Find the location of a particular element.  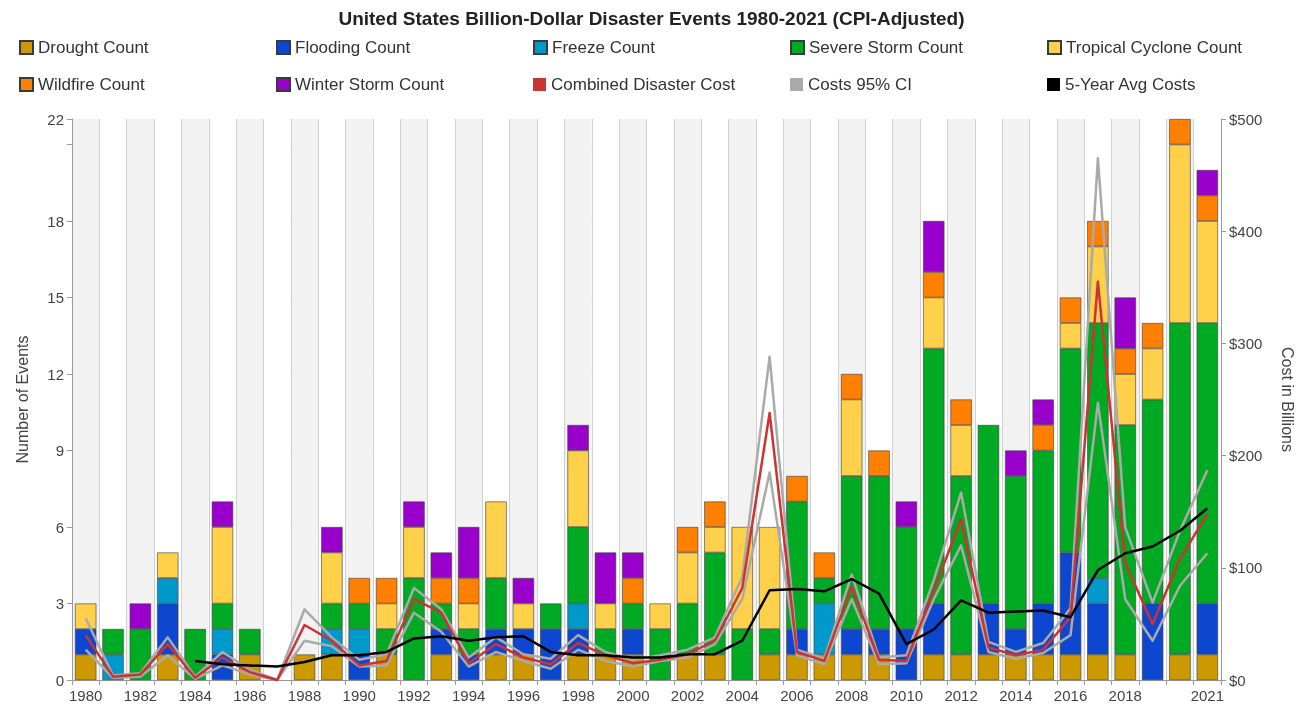

x-tick-label: 2006 is located at coordinates (797, 695).